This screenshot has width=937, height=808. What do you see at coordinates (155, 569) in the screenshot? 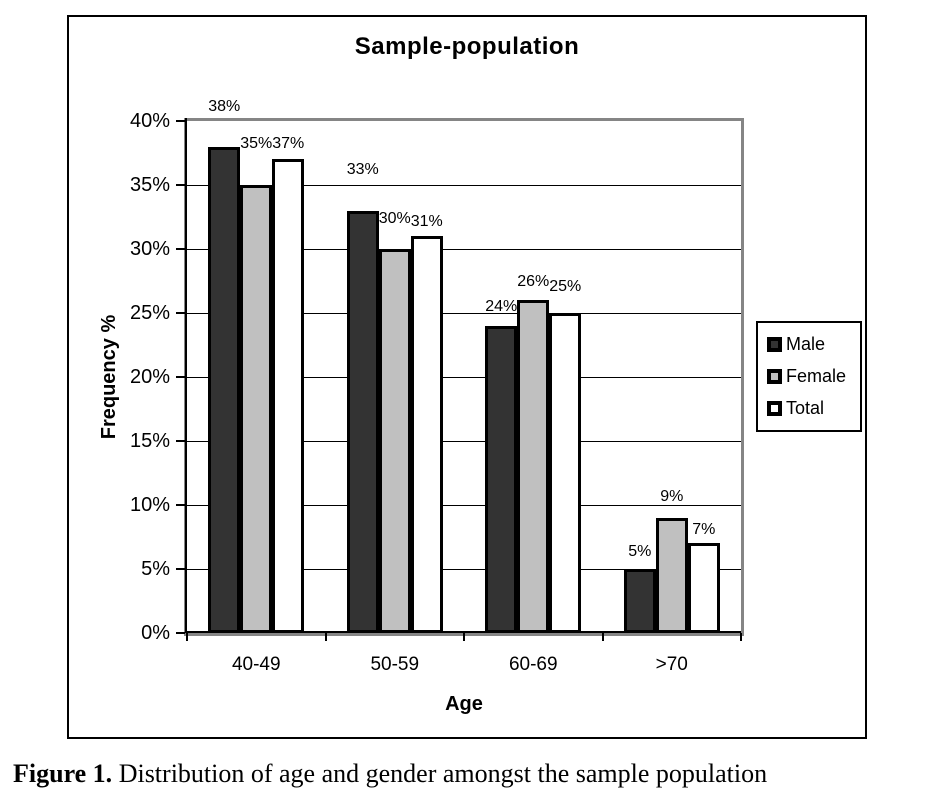
I see `y-tick-label: 5%` at bounding box center [155, 569].